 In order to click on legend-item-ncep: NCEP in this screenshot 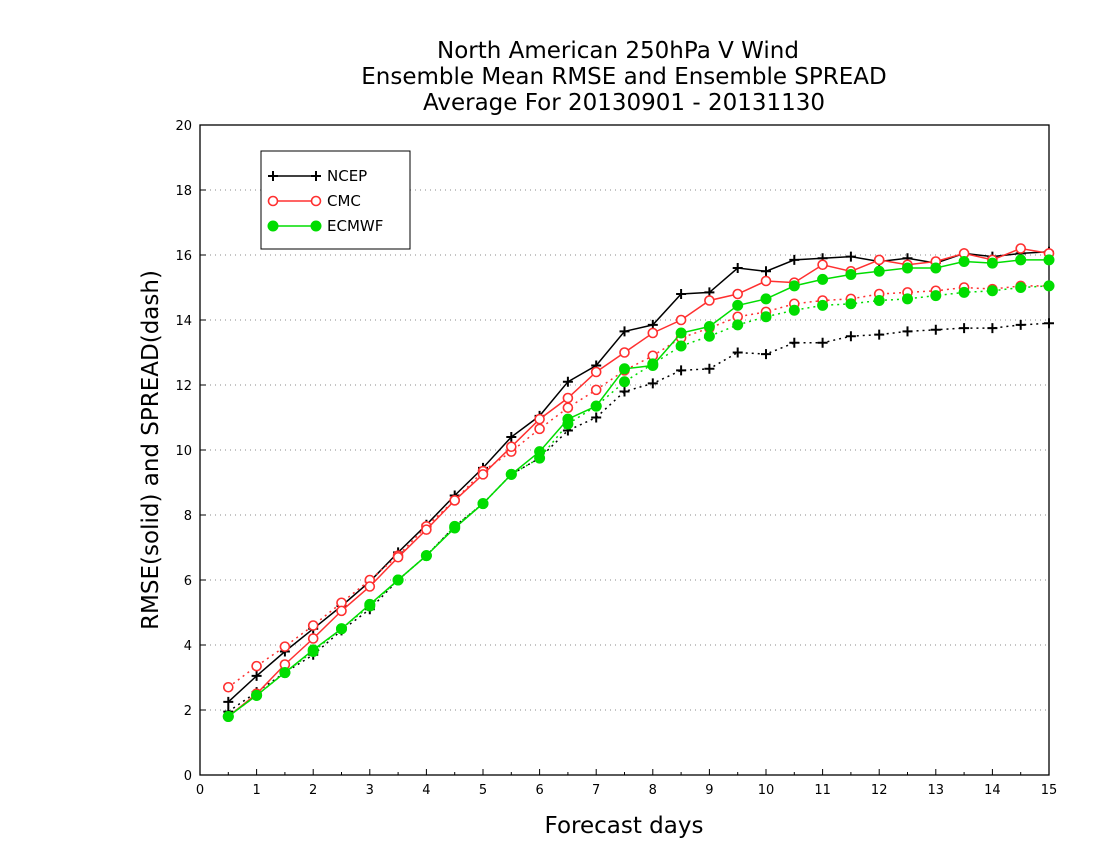, I will do `click(317, 176)`.